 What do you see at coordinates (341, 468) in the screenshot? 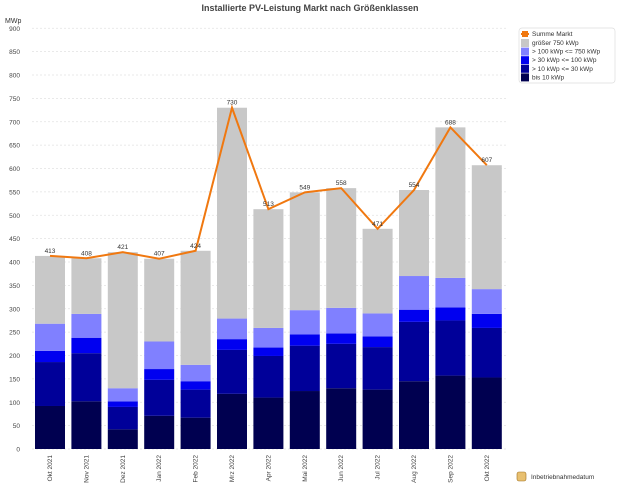
I see `x-tick-label: Jun 2022` at bounding box center [341, 468].